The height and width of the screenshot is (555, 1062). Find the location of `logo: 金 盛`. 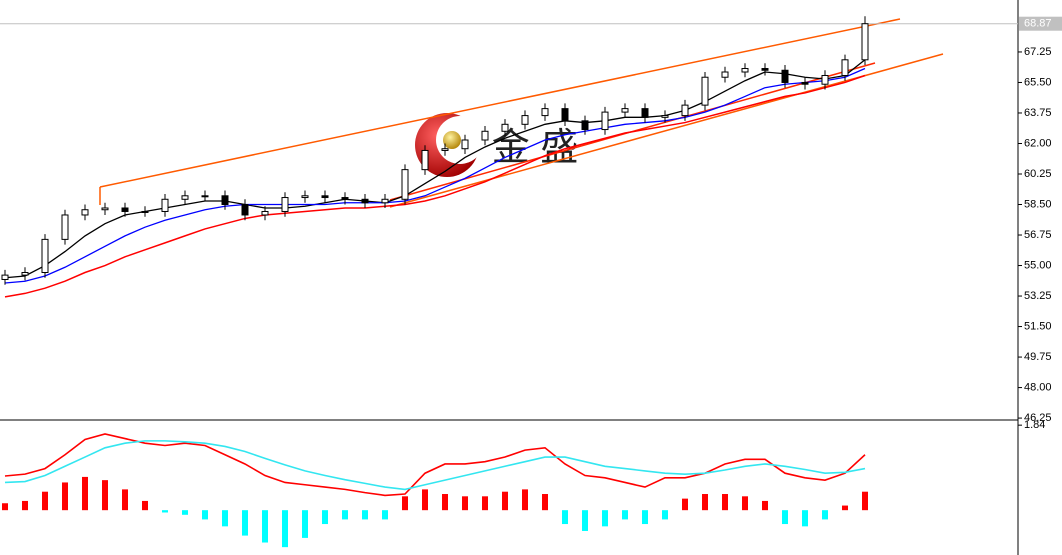

logo: 金 盛 is located at coordinates (496, 145).